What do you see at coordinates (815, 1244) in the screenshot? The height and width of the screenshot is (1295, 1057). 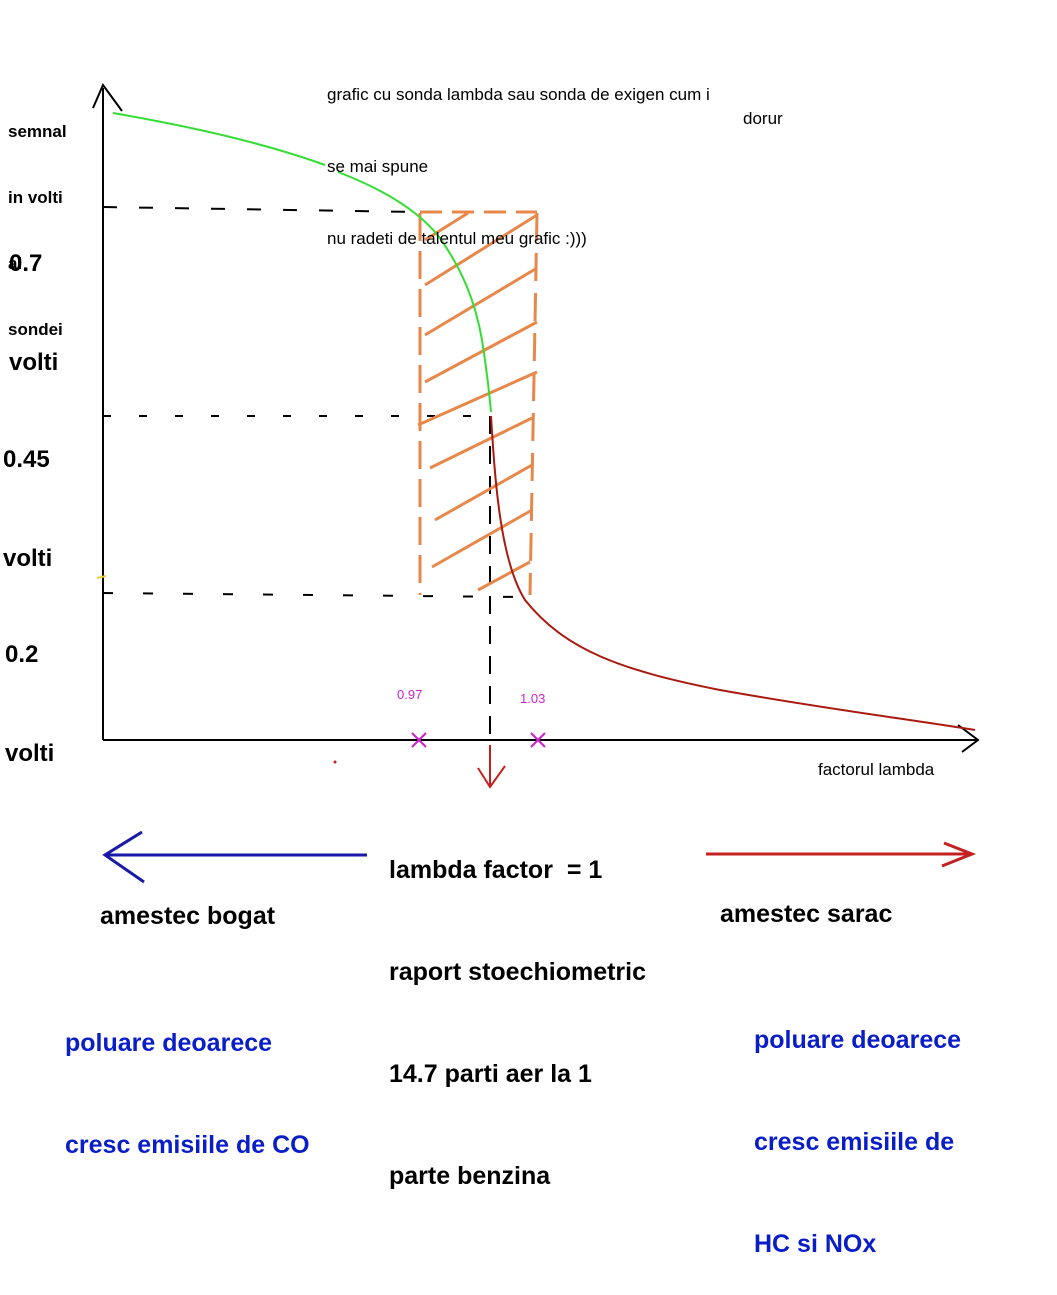 I see `lean-note-line: HC si NOx` at bounding box center [815, 1244].